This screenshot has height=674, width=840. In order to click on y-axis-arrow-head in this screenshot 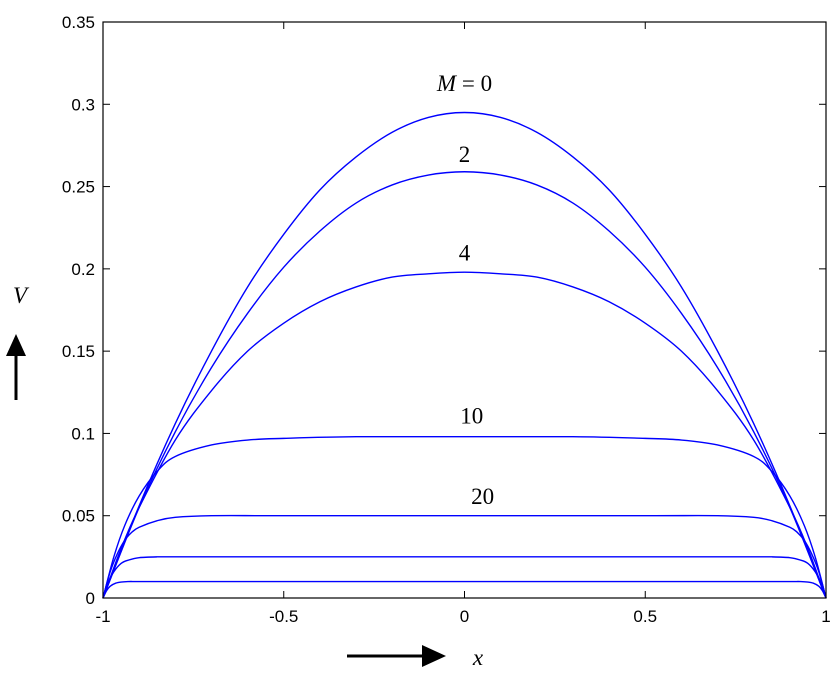, I will do `click(16, 345)`.